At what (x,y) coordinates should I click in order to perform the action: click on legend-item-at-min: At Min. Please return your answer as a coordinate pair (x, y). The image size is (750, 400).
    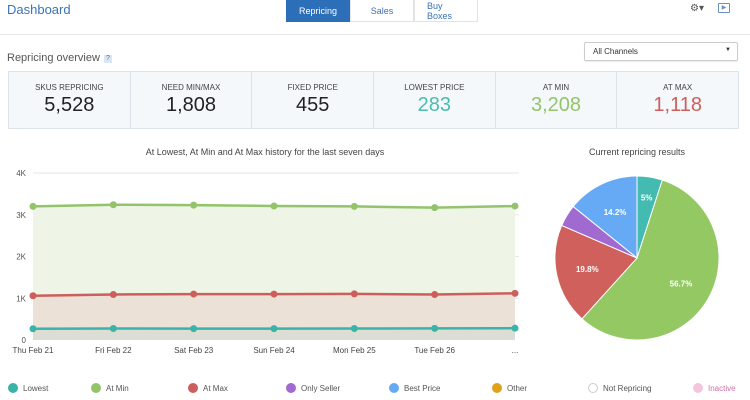
    Looking at the image, I should click on (110, 388).